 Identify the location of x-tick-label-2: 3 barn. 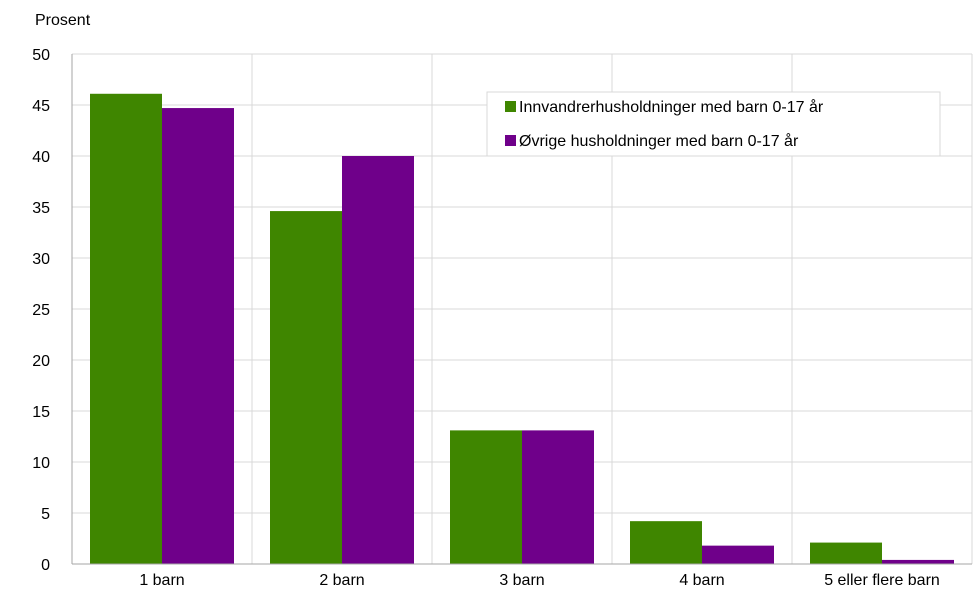
(521, 580).